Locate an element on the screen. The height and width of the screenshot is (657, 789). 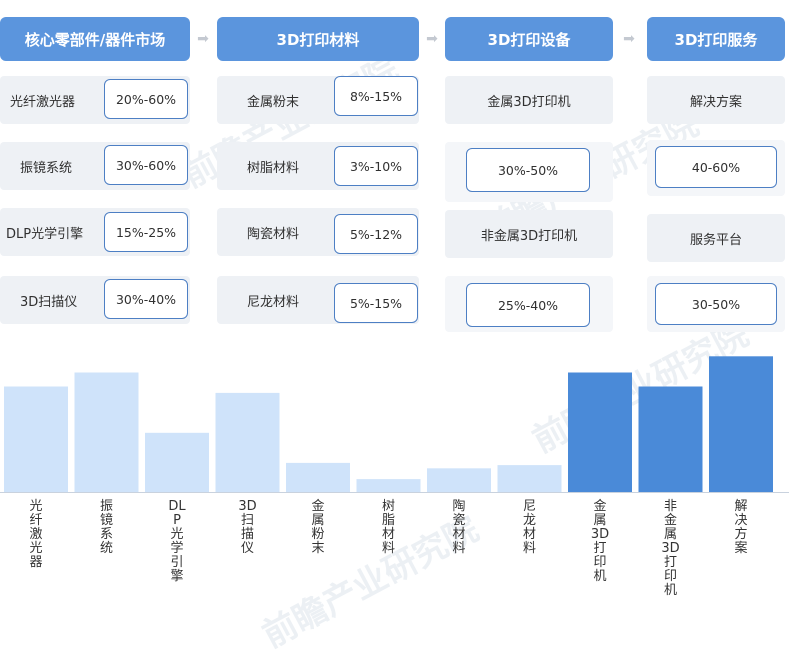
bar-label: 树脂材料 is located at coordinates (388, 527).